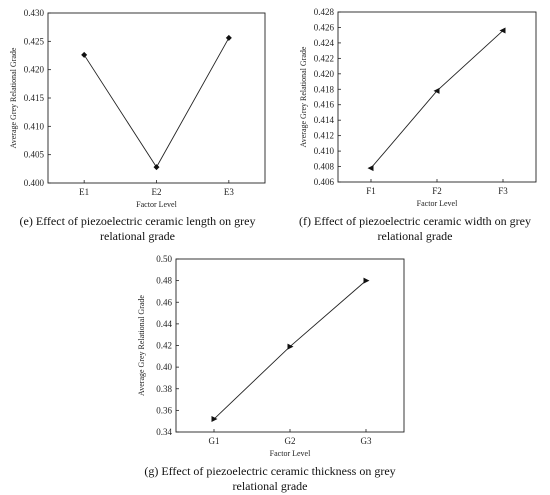 The image size is (550, 495). What do you see at coordinates (34, 41) in the screenshot?
I see `chart-e-y-tick-label: 0.425` at bounding box center [34, 41].